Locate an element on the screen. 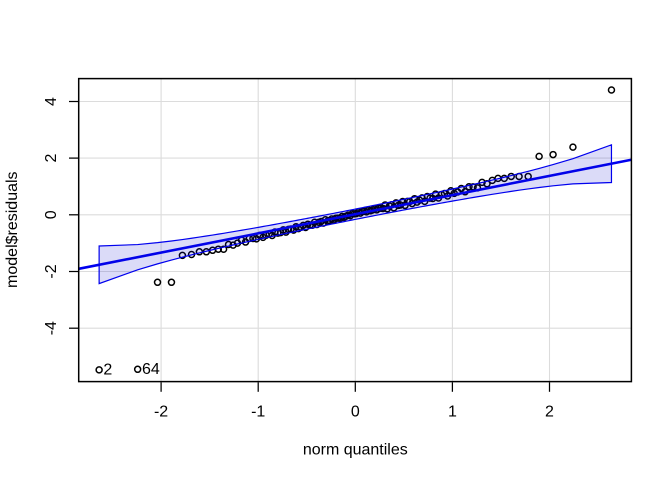 The height and width of the screenshot is (485, 672). svg-text: norm quantiles is located at coordinates (355, 450).